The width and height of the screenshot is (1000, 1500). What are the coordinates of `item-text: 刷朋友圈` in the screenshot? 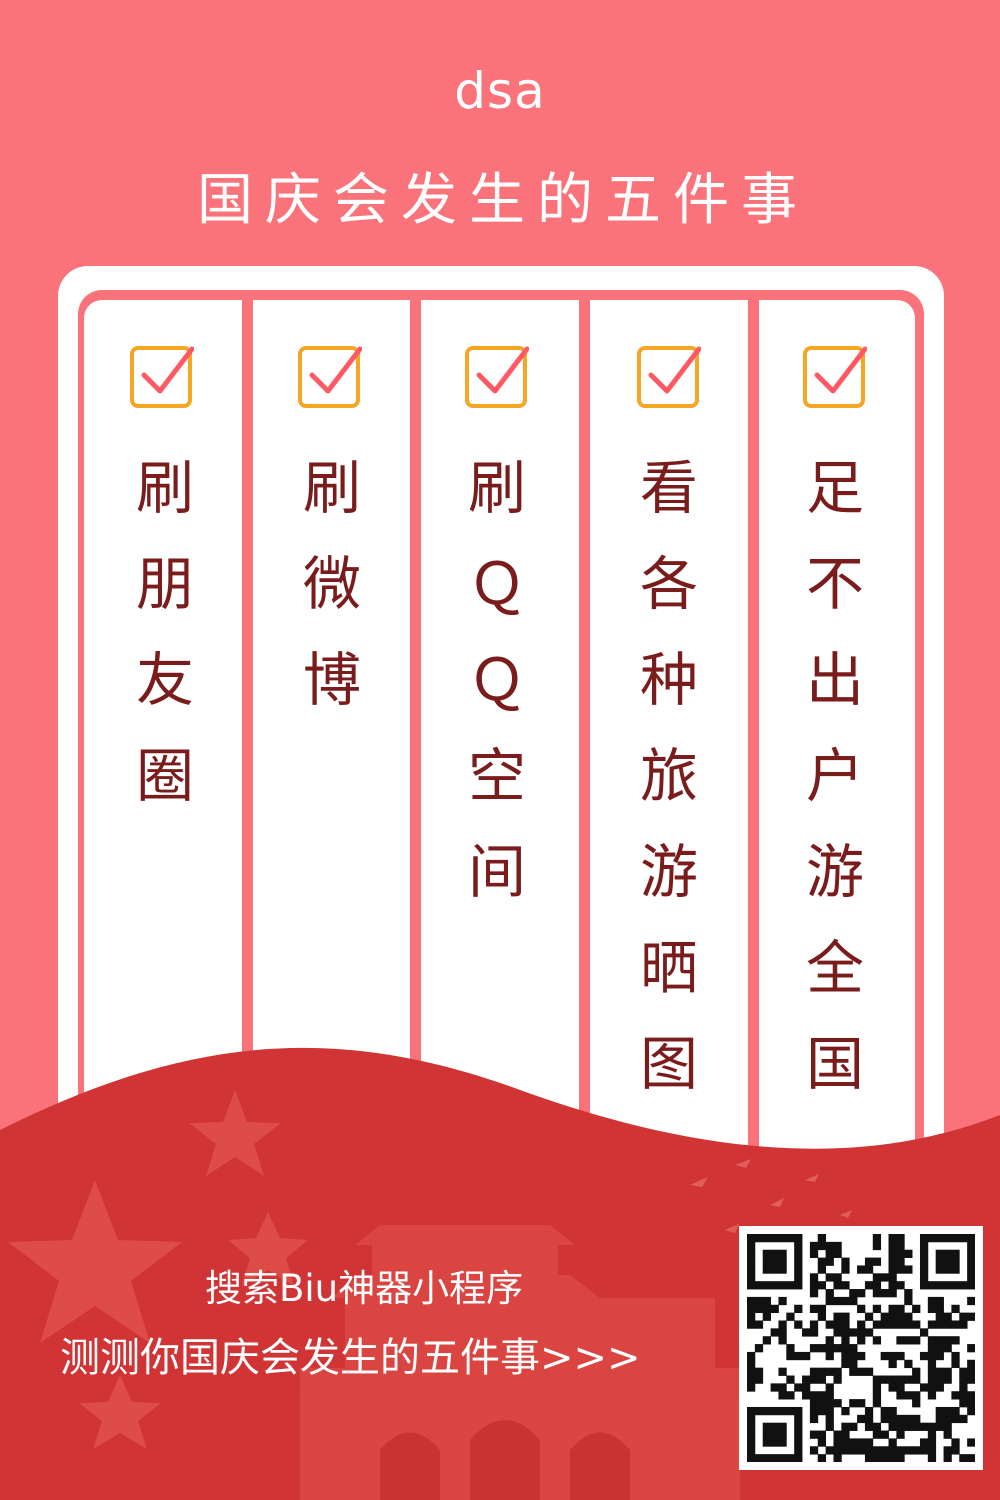 It's located at (165, 632).